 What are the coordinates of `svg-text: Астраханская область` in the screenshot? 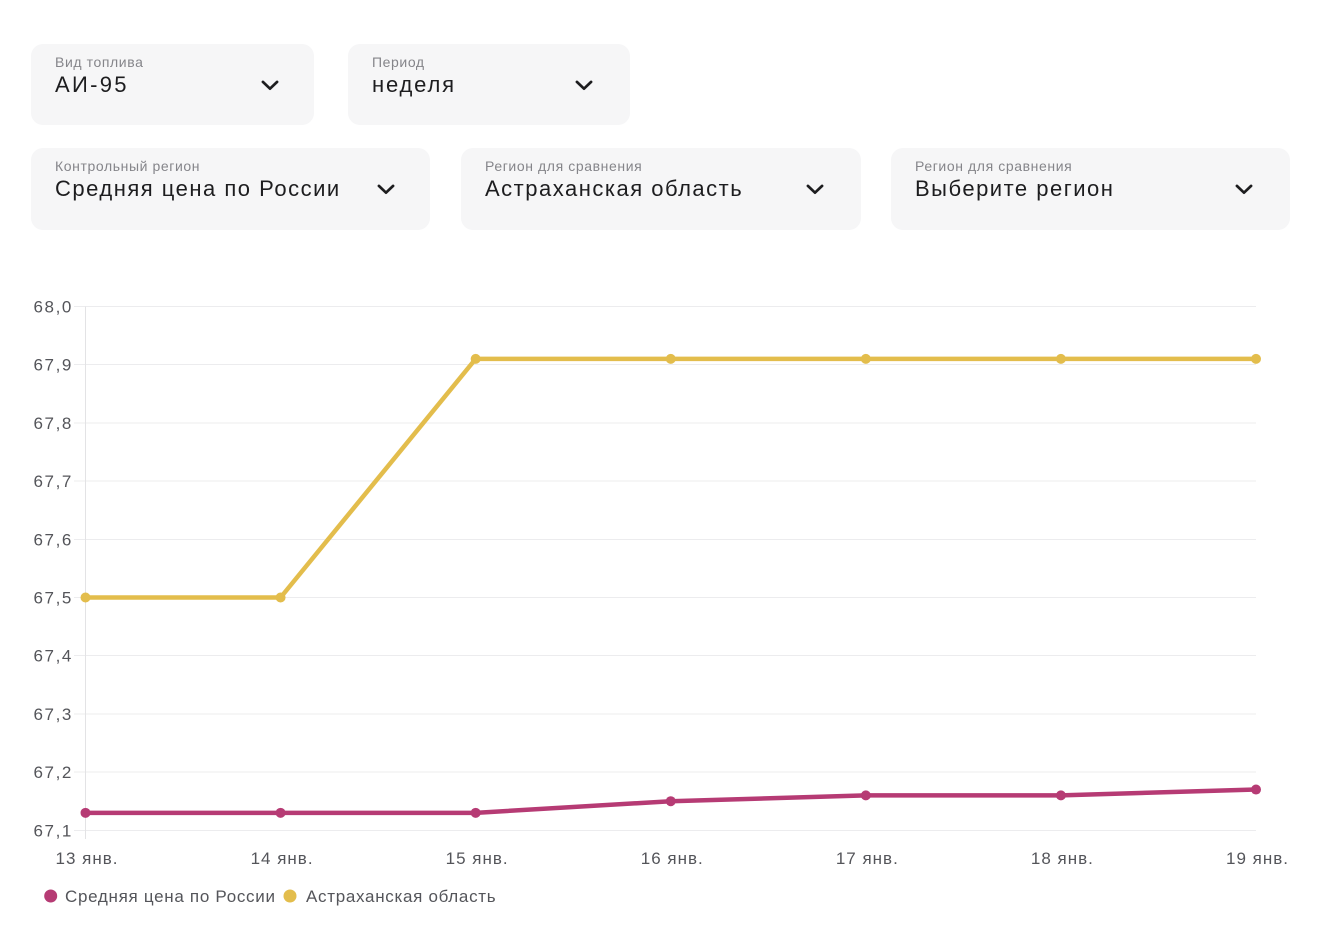 It's located at (401, 896).